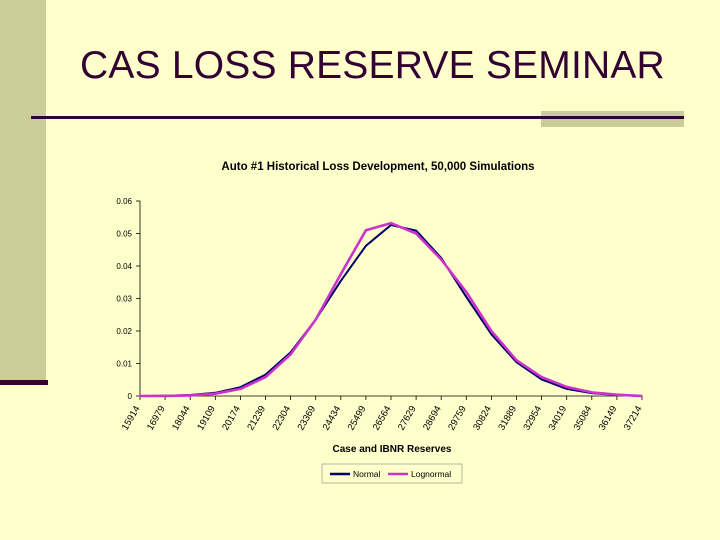  What do you see at coordinates (558, 418) in the screenshot?
I see `x-tick-label: 34019` at bounding box center [558, 418].